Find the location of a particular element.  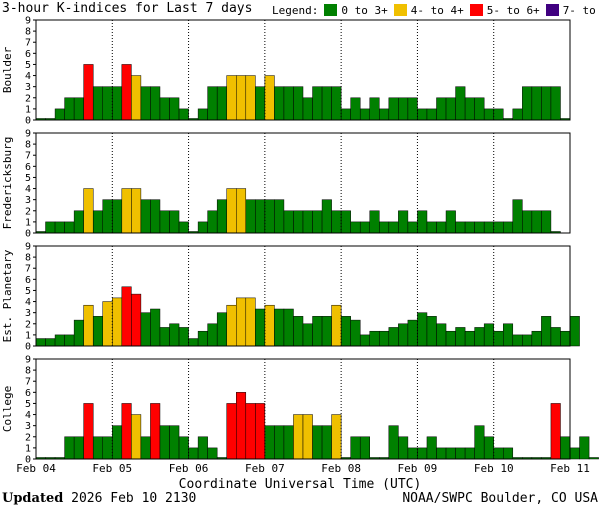

x-tick-label: Feb 08 is located at coordinates (341, 468).